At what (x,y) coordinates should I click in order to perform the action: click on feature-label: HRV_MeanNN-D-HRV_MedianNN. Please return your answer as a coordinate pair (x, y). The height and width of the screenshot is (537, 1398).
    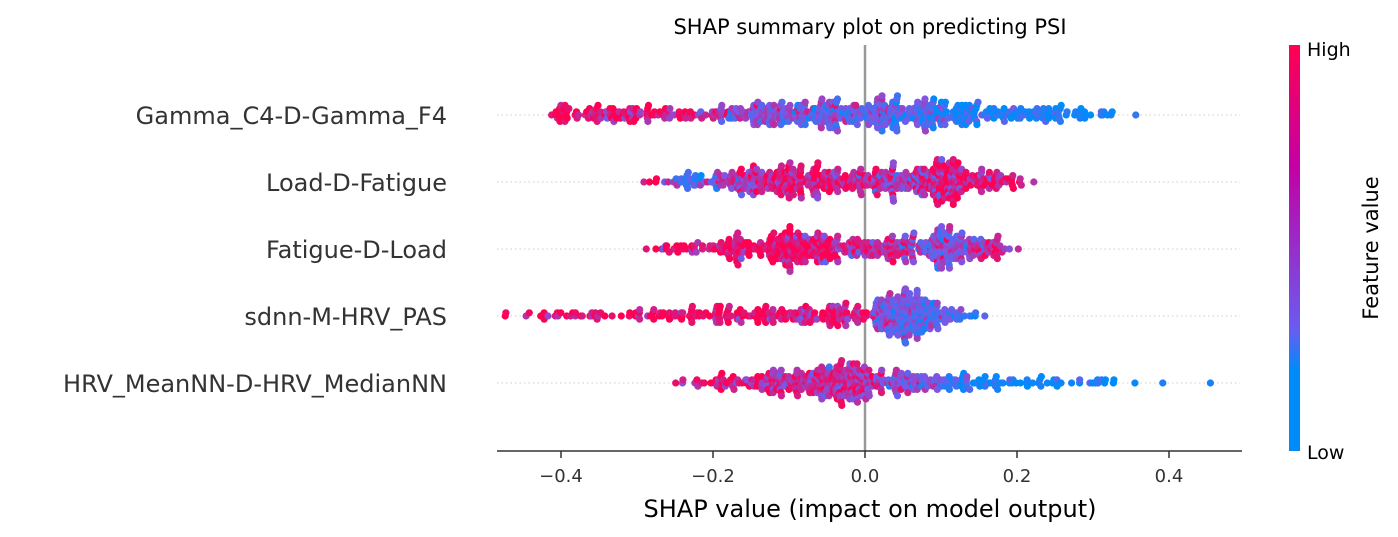
    Looking at the image, I should click on (255, 384).